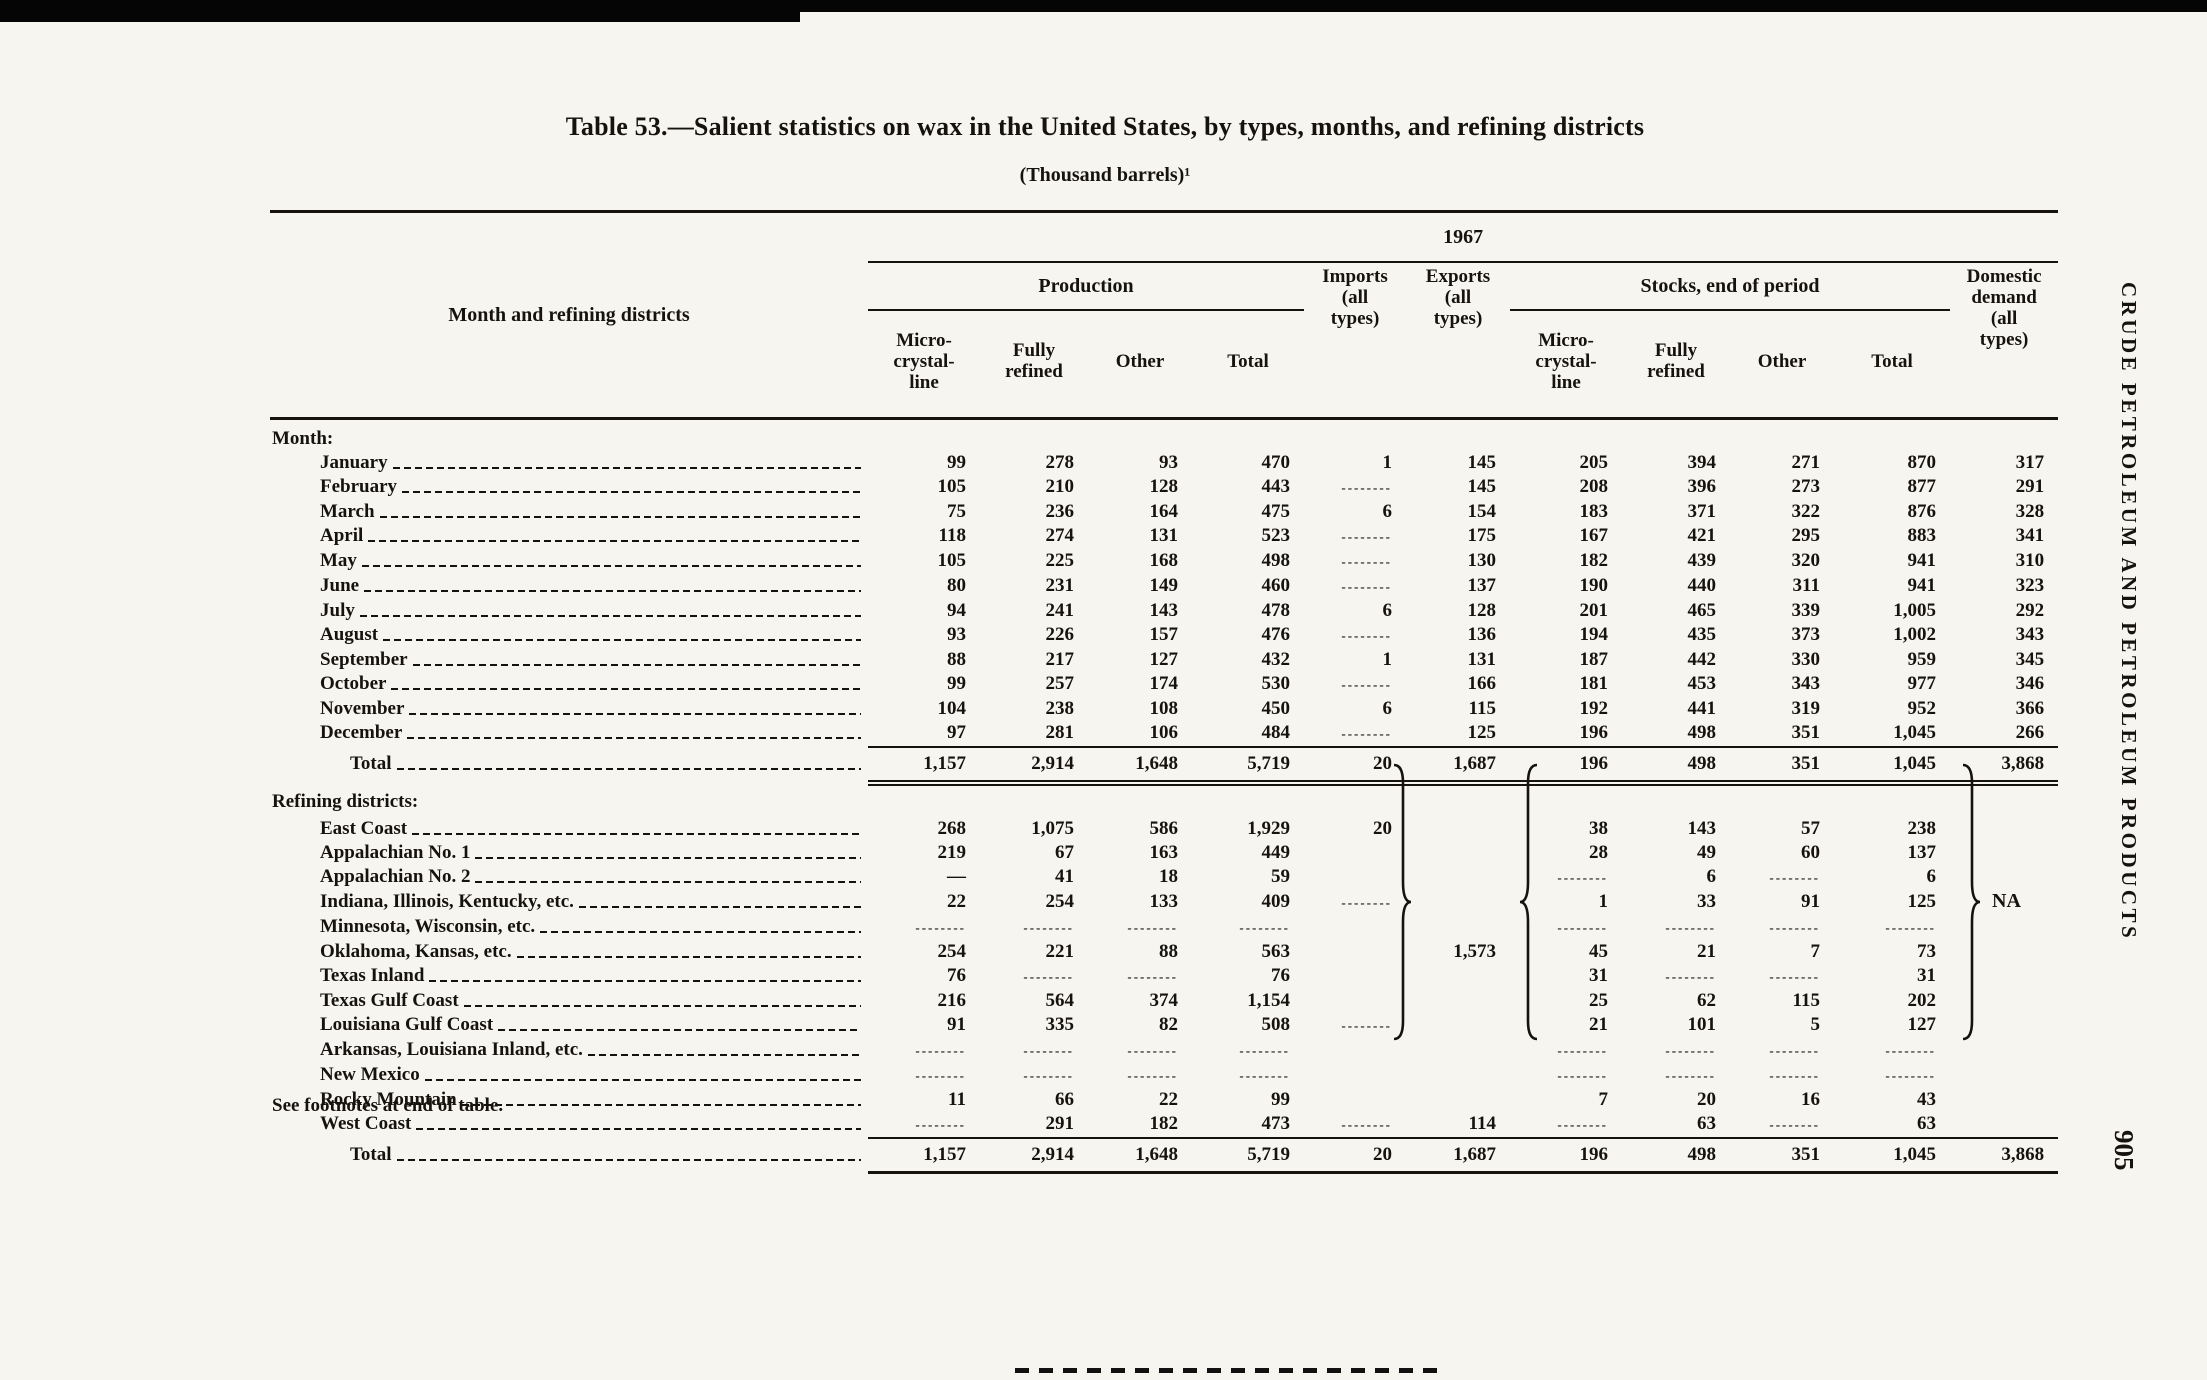 This screenshot has height=1380, width=2207. Describe the element at coordinates (952, 852) in the screenshot. I see `value-cell: 219` at that location.